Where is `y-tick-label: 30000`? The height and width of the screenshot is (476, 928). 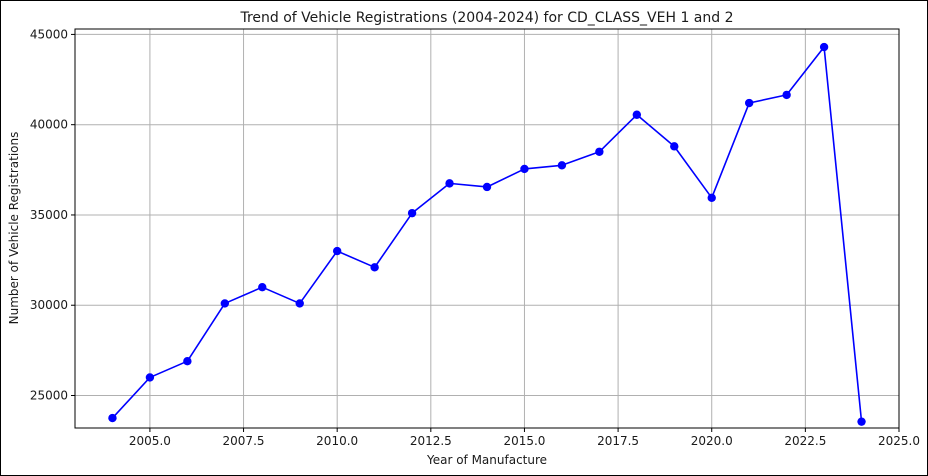
y-tick-label: 30000 is located at coordinates (49, 305).